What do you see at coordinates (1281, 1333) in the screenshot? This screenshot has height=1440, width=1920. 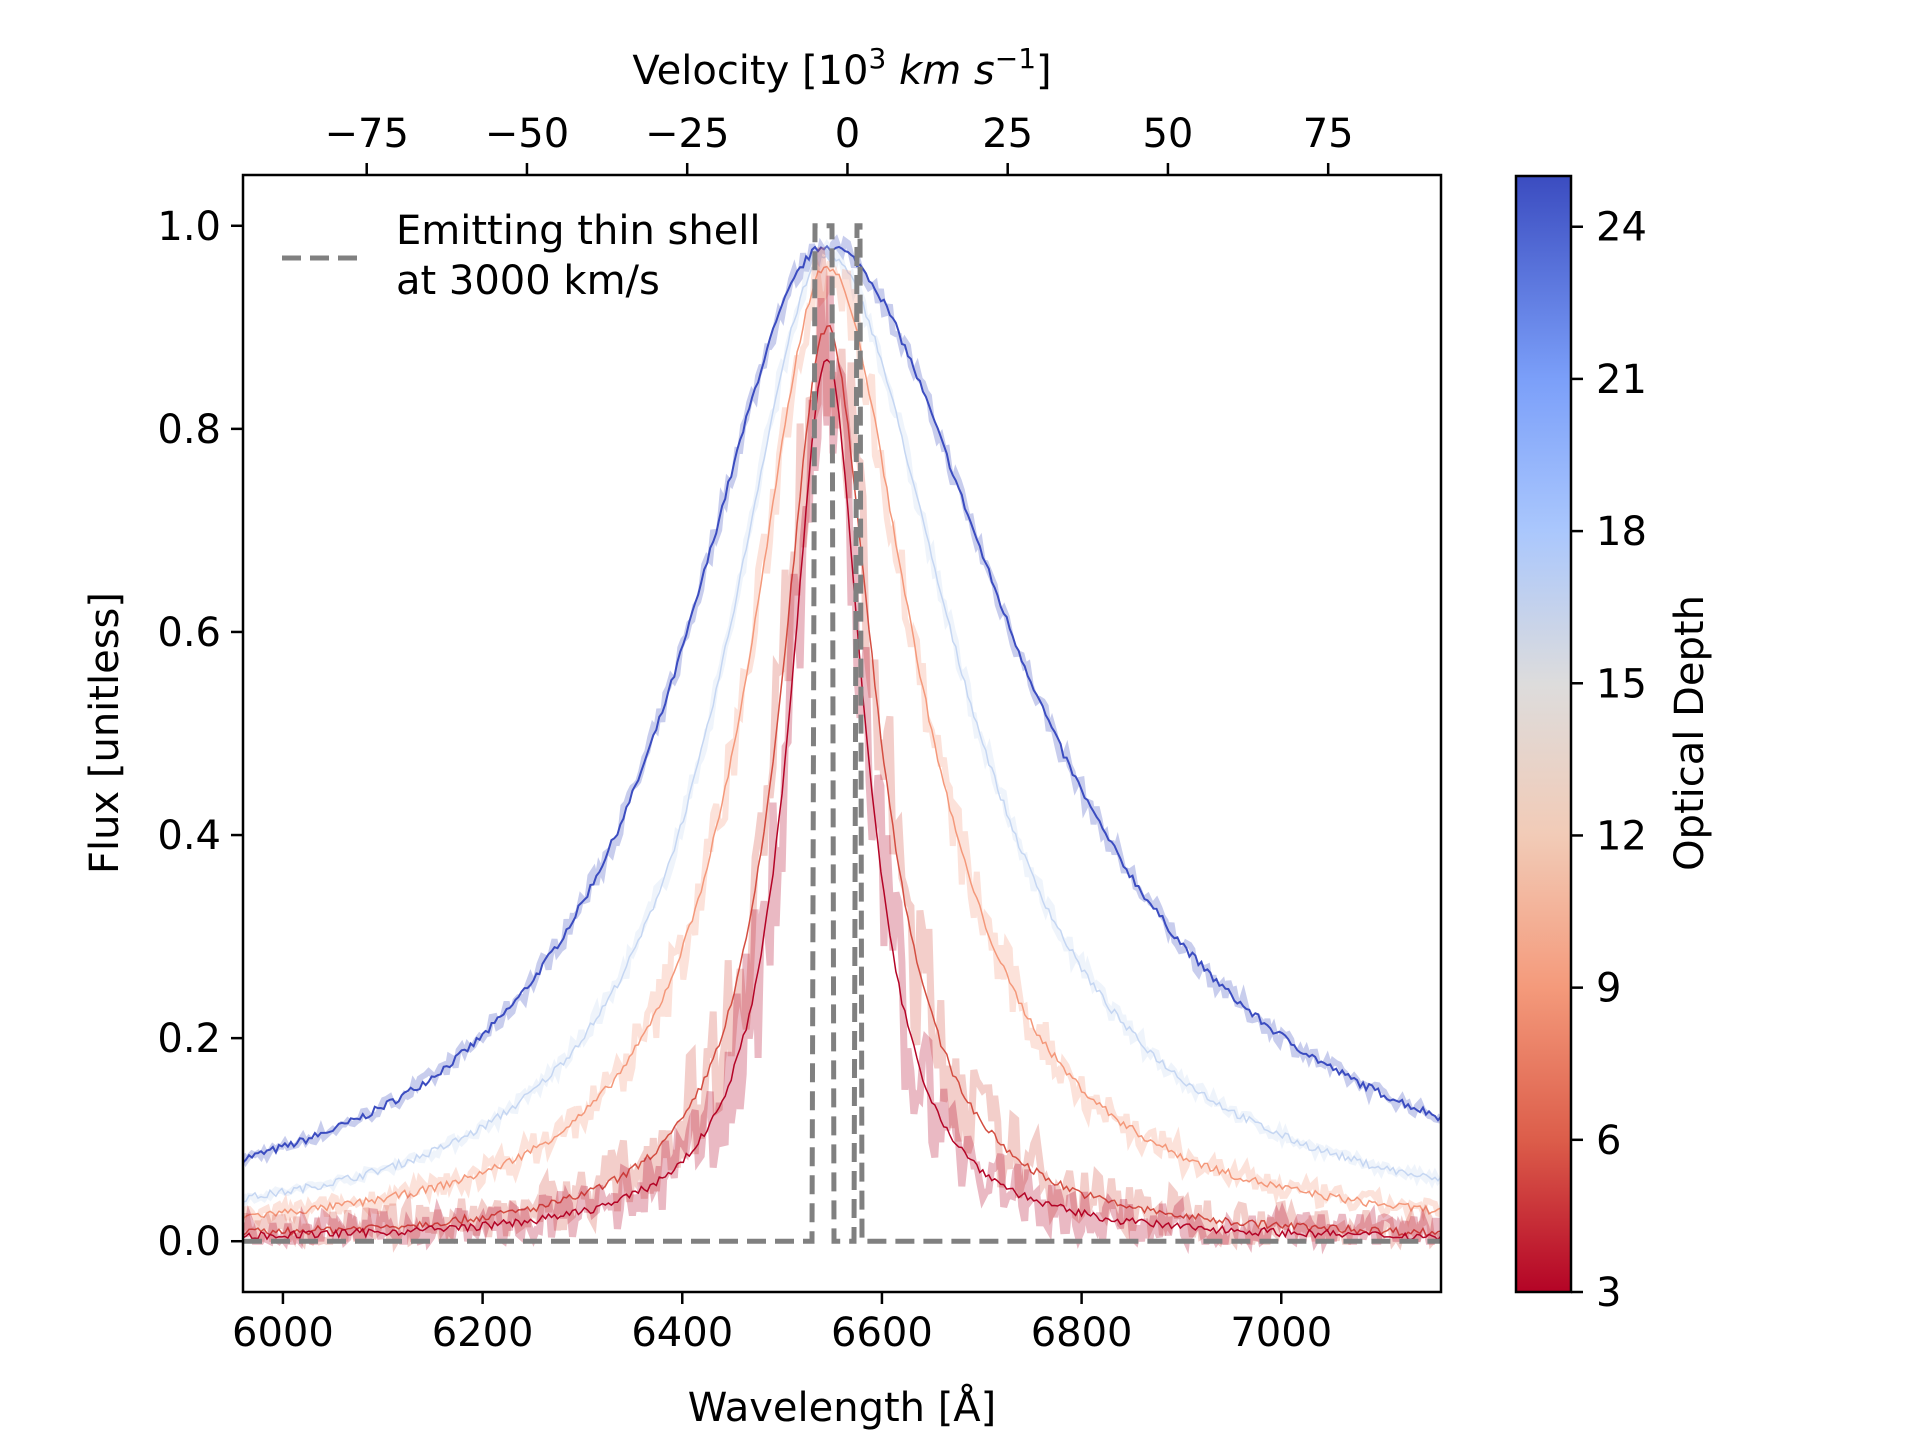 I see `x-tick-label: 7000` at bounding box center [1281, 1333].